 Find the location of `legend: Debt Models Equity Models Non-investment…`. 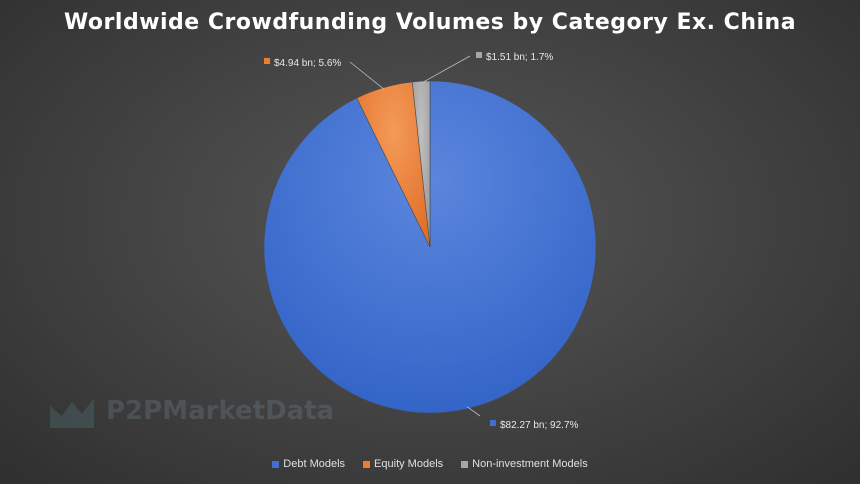

legend: Debt Models Equity Models Non-investment… is located at coordinates (430, 464).